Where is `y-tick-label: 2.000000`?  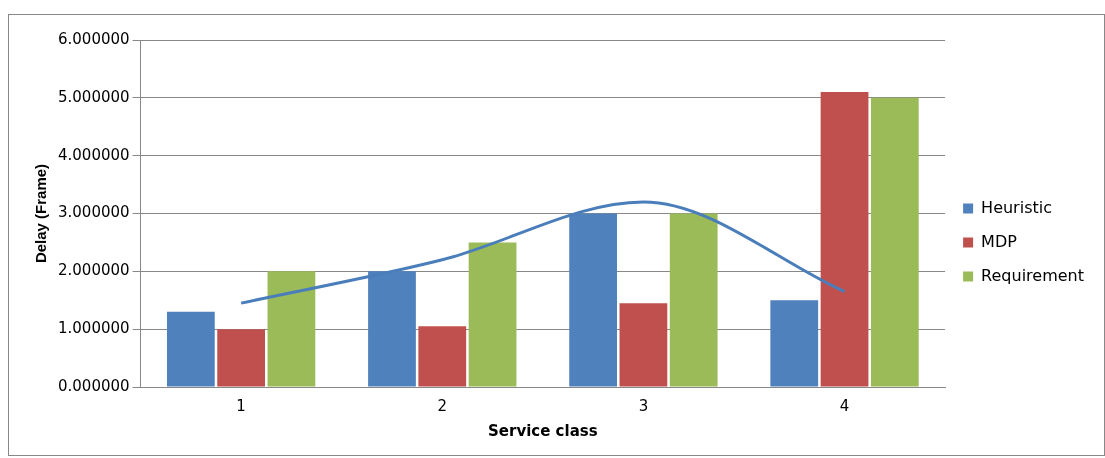 y-tick-label: 2.000000 is located at coordinates (93, 270).